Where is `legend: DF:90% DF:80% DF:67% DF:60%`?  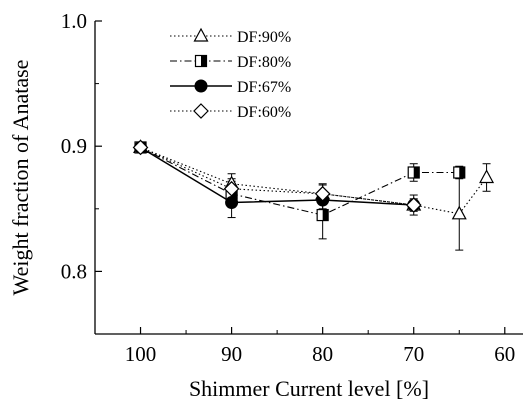 legend: DF:90% DF:80% DF:67% DF:60% is located at coordinates (230, 74).